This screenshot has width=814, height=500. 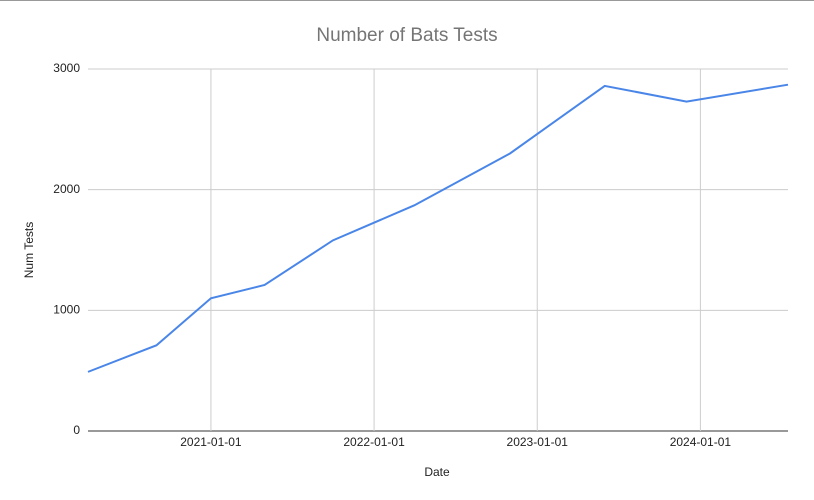 I want to click on x-tick-label: 2021-01-01, so click(x=211, y=442).